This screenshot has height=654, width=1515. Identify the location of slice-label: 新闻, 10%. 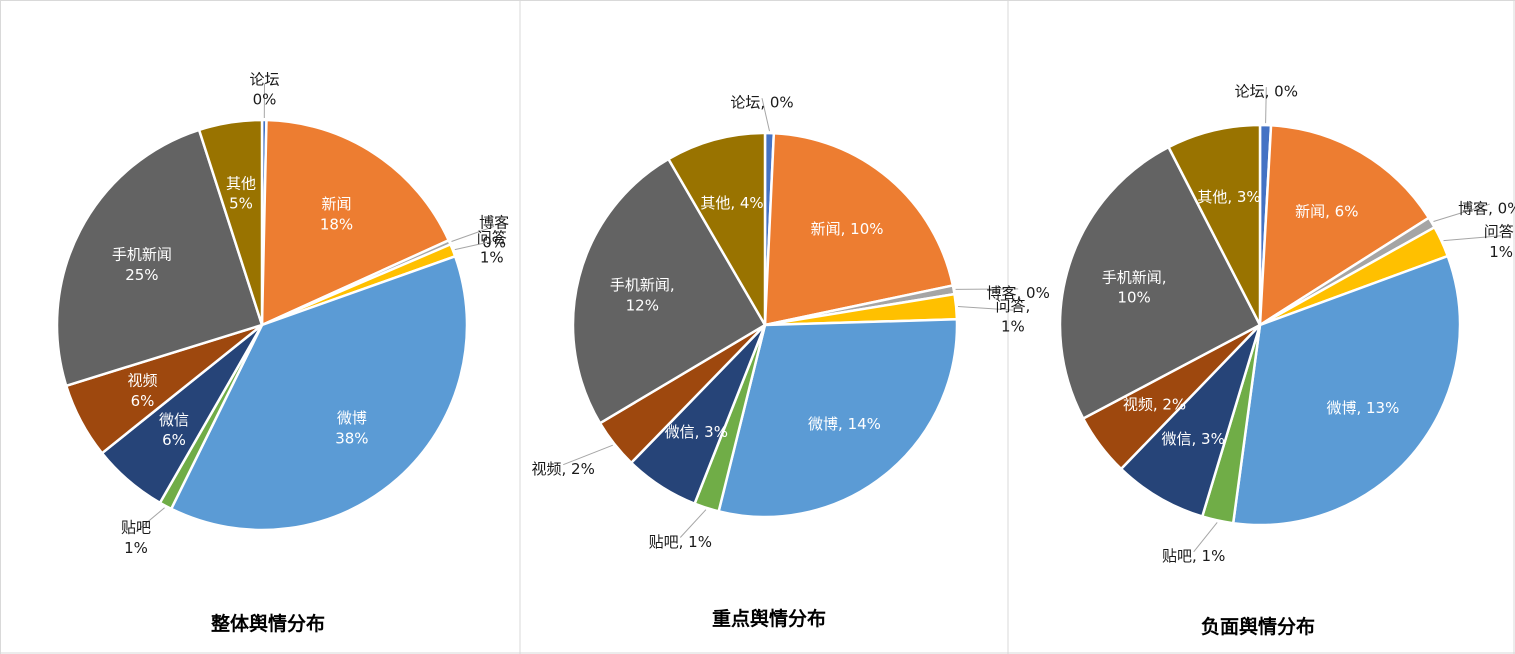
(847, 229).